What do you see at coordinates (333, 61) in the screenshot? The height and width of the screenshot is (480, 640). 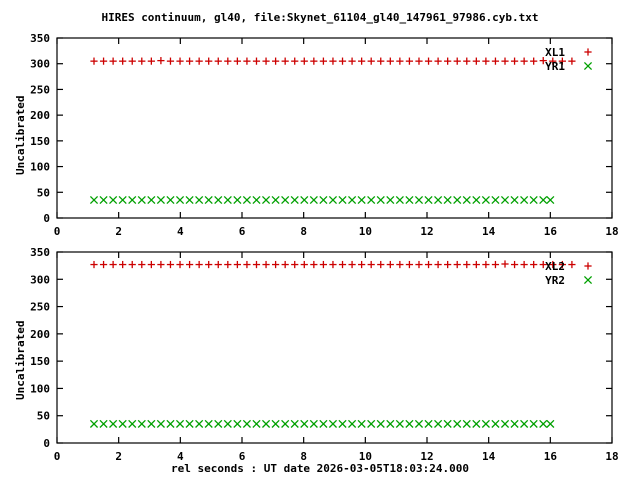 I see `series-xl1` at bounding box center [333, 61].